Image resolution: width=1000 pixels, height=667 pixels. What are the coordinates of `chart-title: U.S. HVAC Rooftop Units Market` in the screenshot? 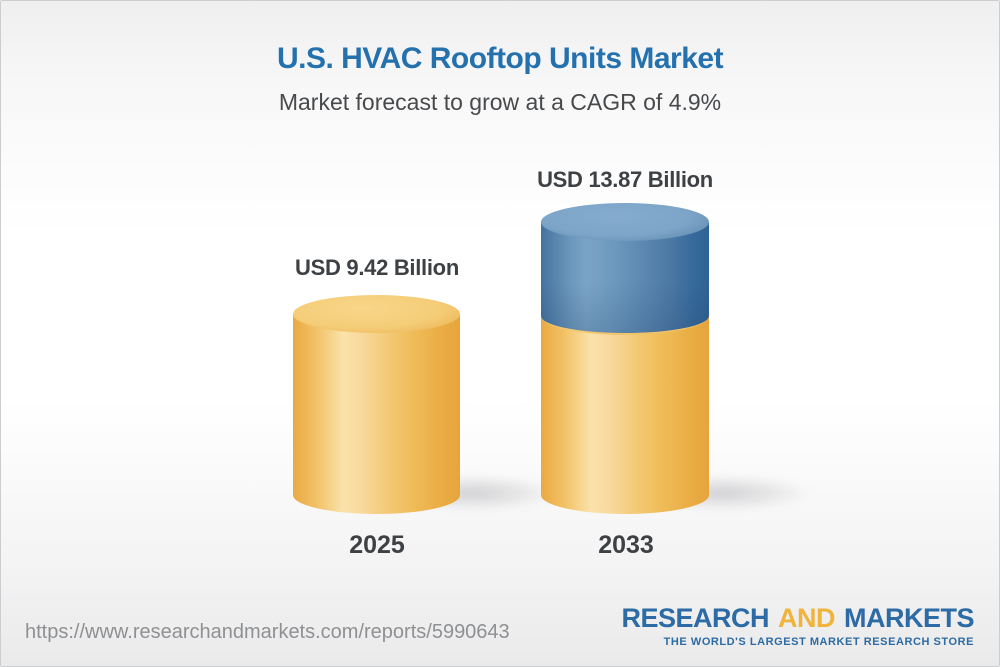 It's located at (500, 58).